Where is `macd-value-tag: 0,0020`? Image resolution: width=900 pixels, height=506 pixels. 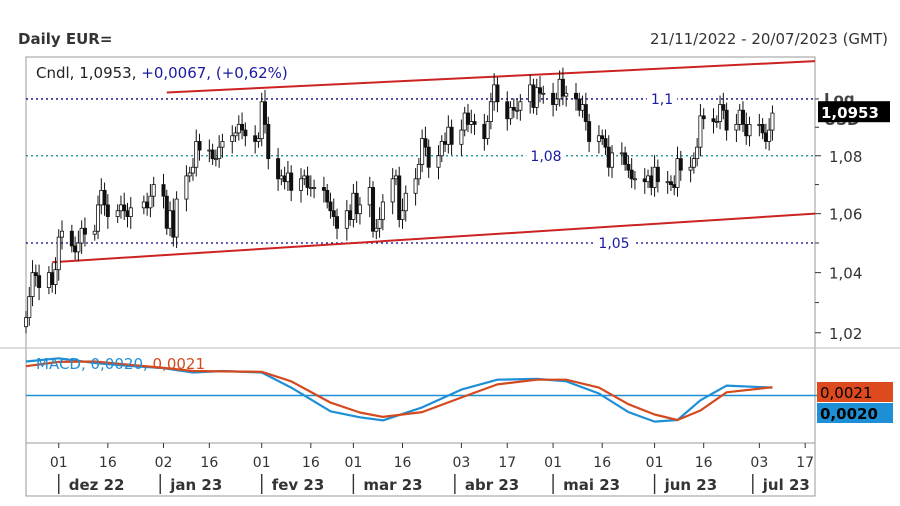 macd-value-tag: 0,0020 is located at coordinates (849, 414).